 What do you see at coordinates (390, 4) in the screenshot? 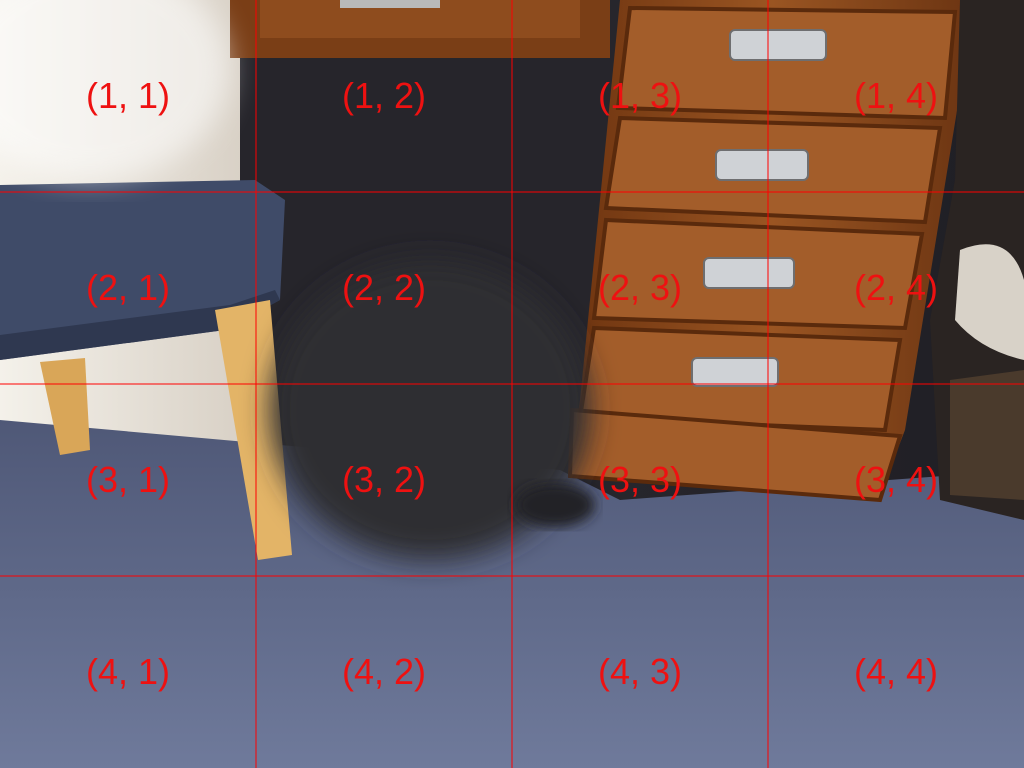
I see `desk-top-handle` at bounding box center [390, 4].